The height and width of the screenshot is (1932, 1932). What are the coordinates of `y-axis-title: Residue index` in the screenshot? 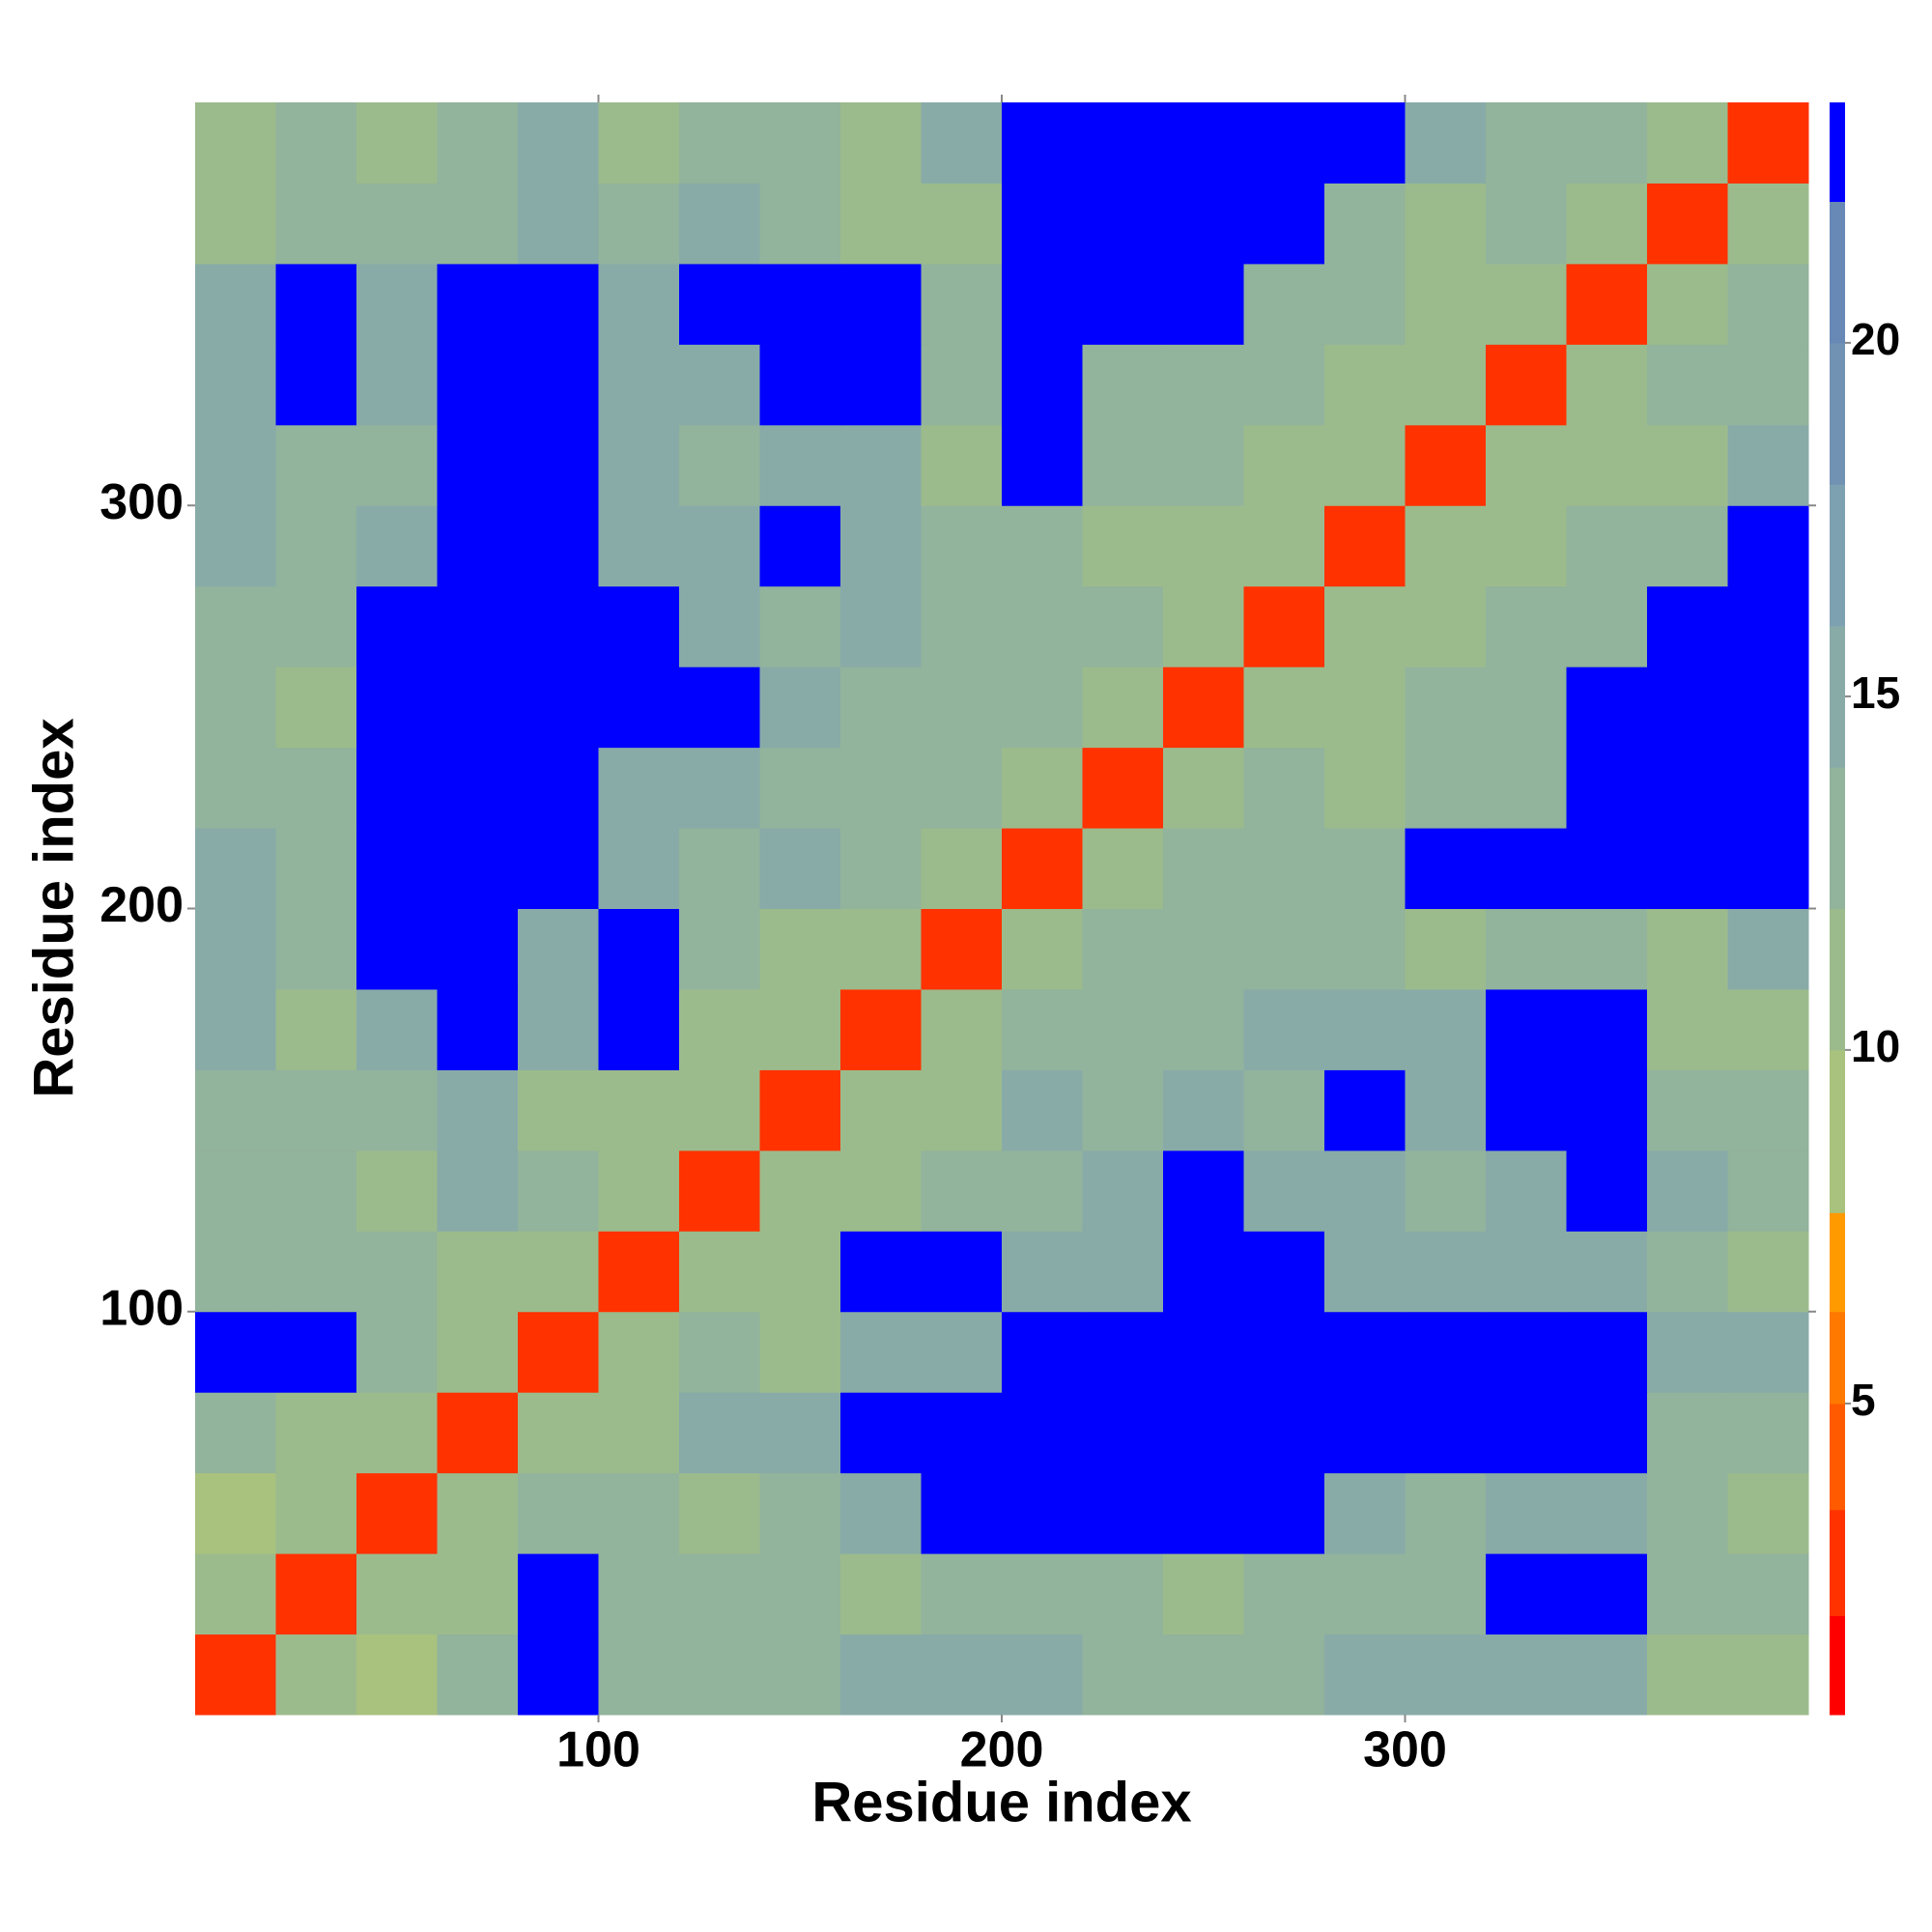 It's located at (53, 907).